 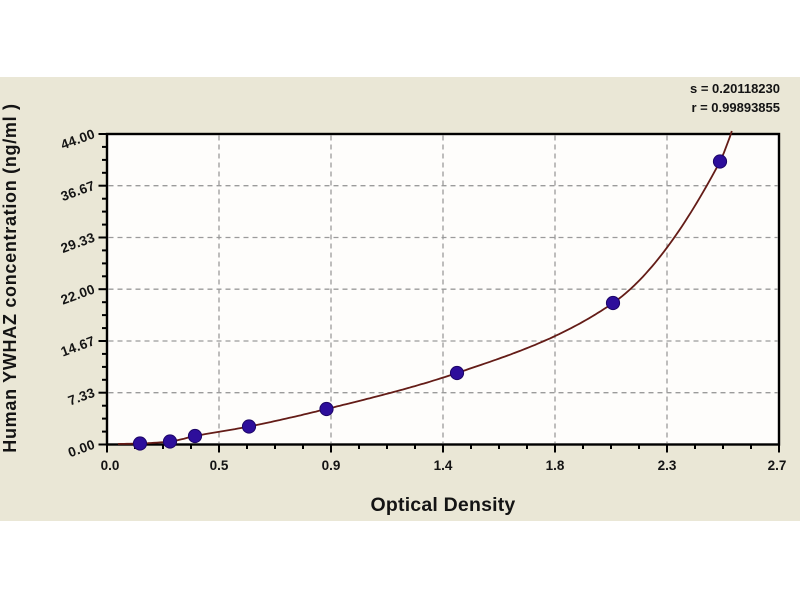 I want to click on svg-text: 0.5, so click(x=219, y=465).